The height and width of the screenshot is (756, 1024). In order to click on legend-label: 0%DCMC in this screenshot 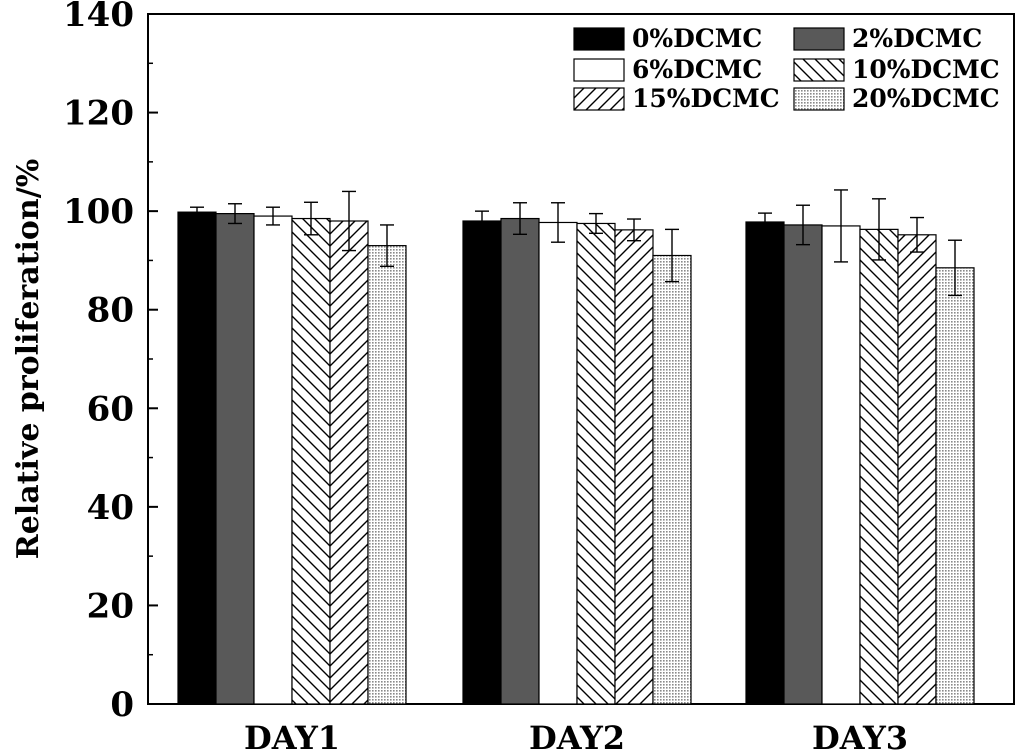, I will do `click(697, 38)`.